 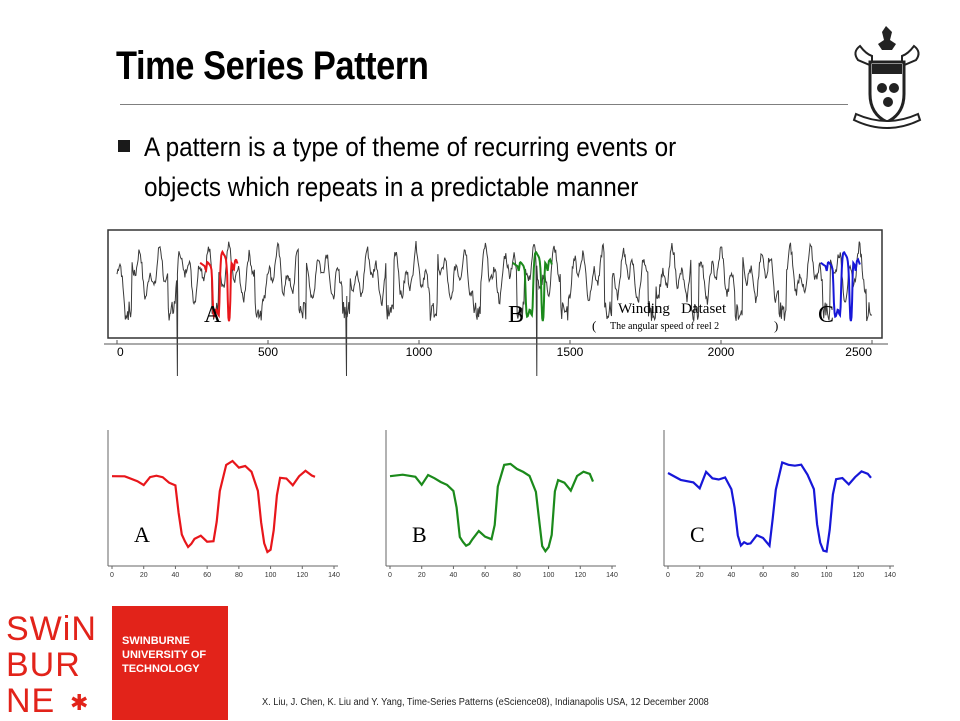 What do you see at coordinates (664, 326) in the screenshot?
I see `angular-speed-label: The angular speed of reel 2` at bounding box center [664, 326].